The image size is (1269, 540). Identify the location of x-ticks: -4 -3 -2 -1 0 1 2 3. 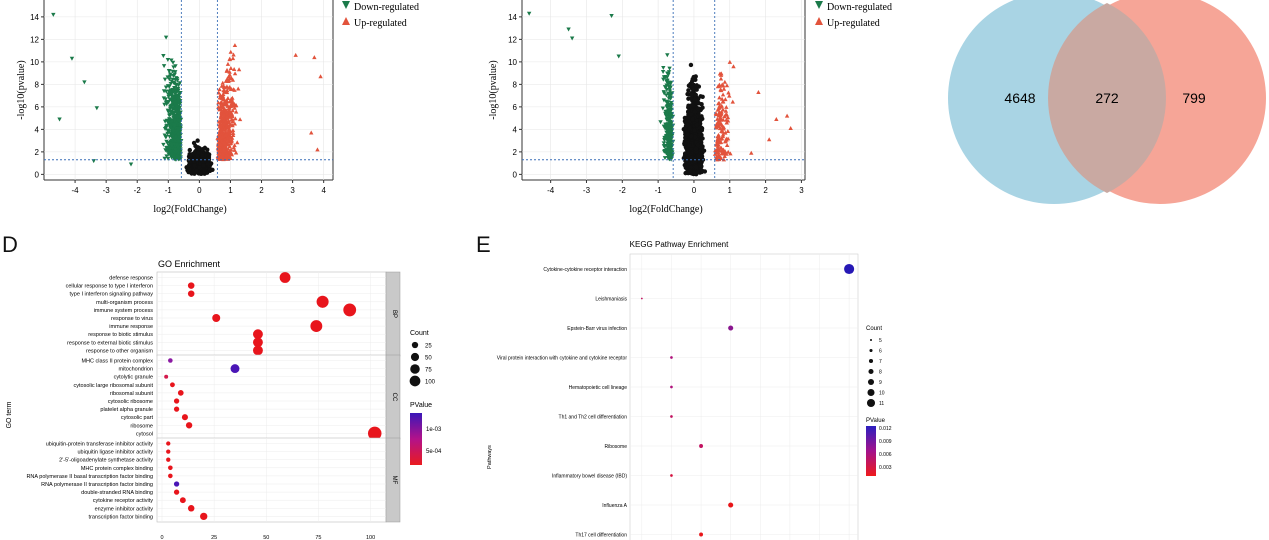
(675, 187).